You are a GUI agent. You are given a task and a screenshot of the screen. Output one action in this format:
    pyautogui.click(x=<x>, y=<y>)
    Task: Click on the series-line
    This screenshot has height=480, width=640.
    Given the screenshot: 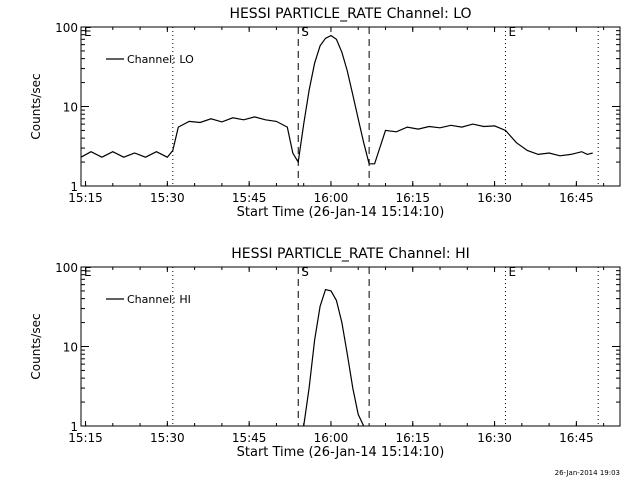 What is the action you would take?
    pyautogui.click(x=334, y=357)
    